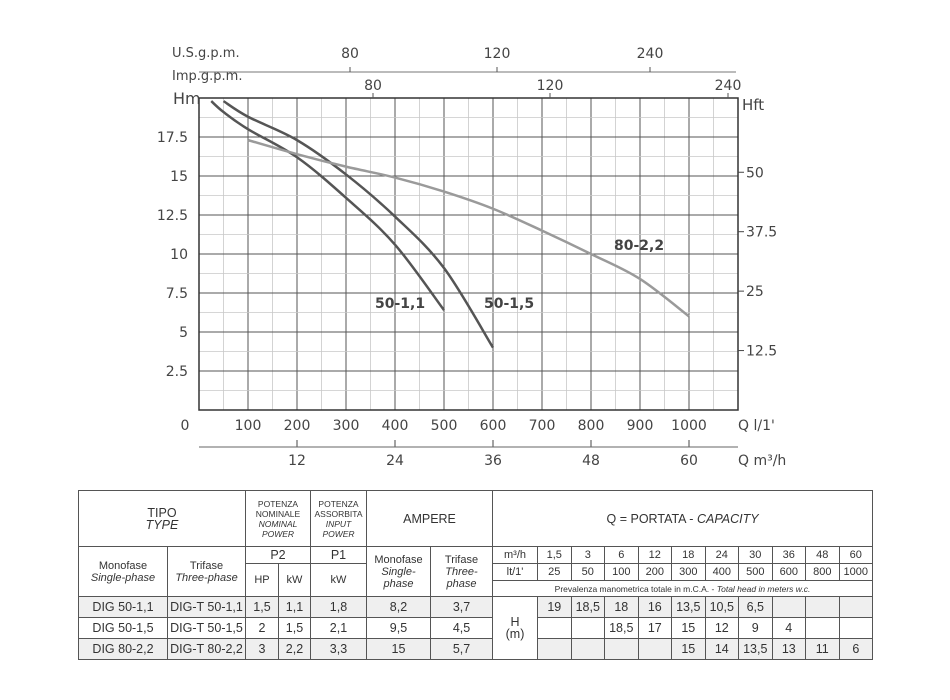 The width and height of the screenshot is (950, 700). I want to click on flow-m3h: 24, so click(722, 555).